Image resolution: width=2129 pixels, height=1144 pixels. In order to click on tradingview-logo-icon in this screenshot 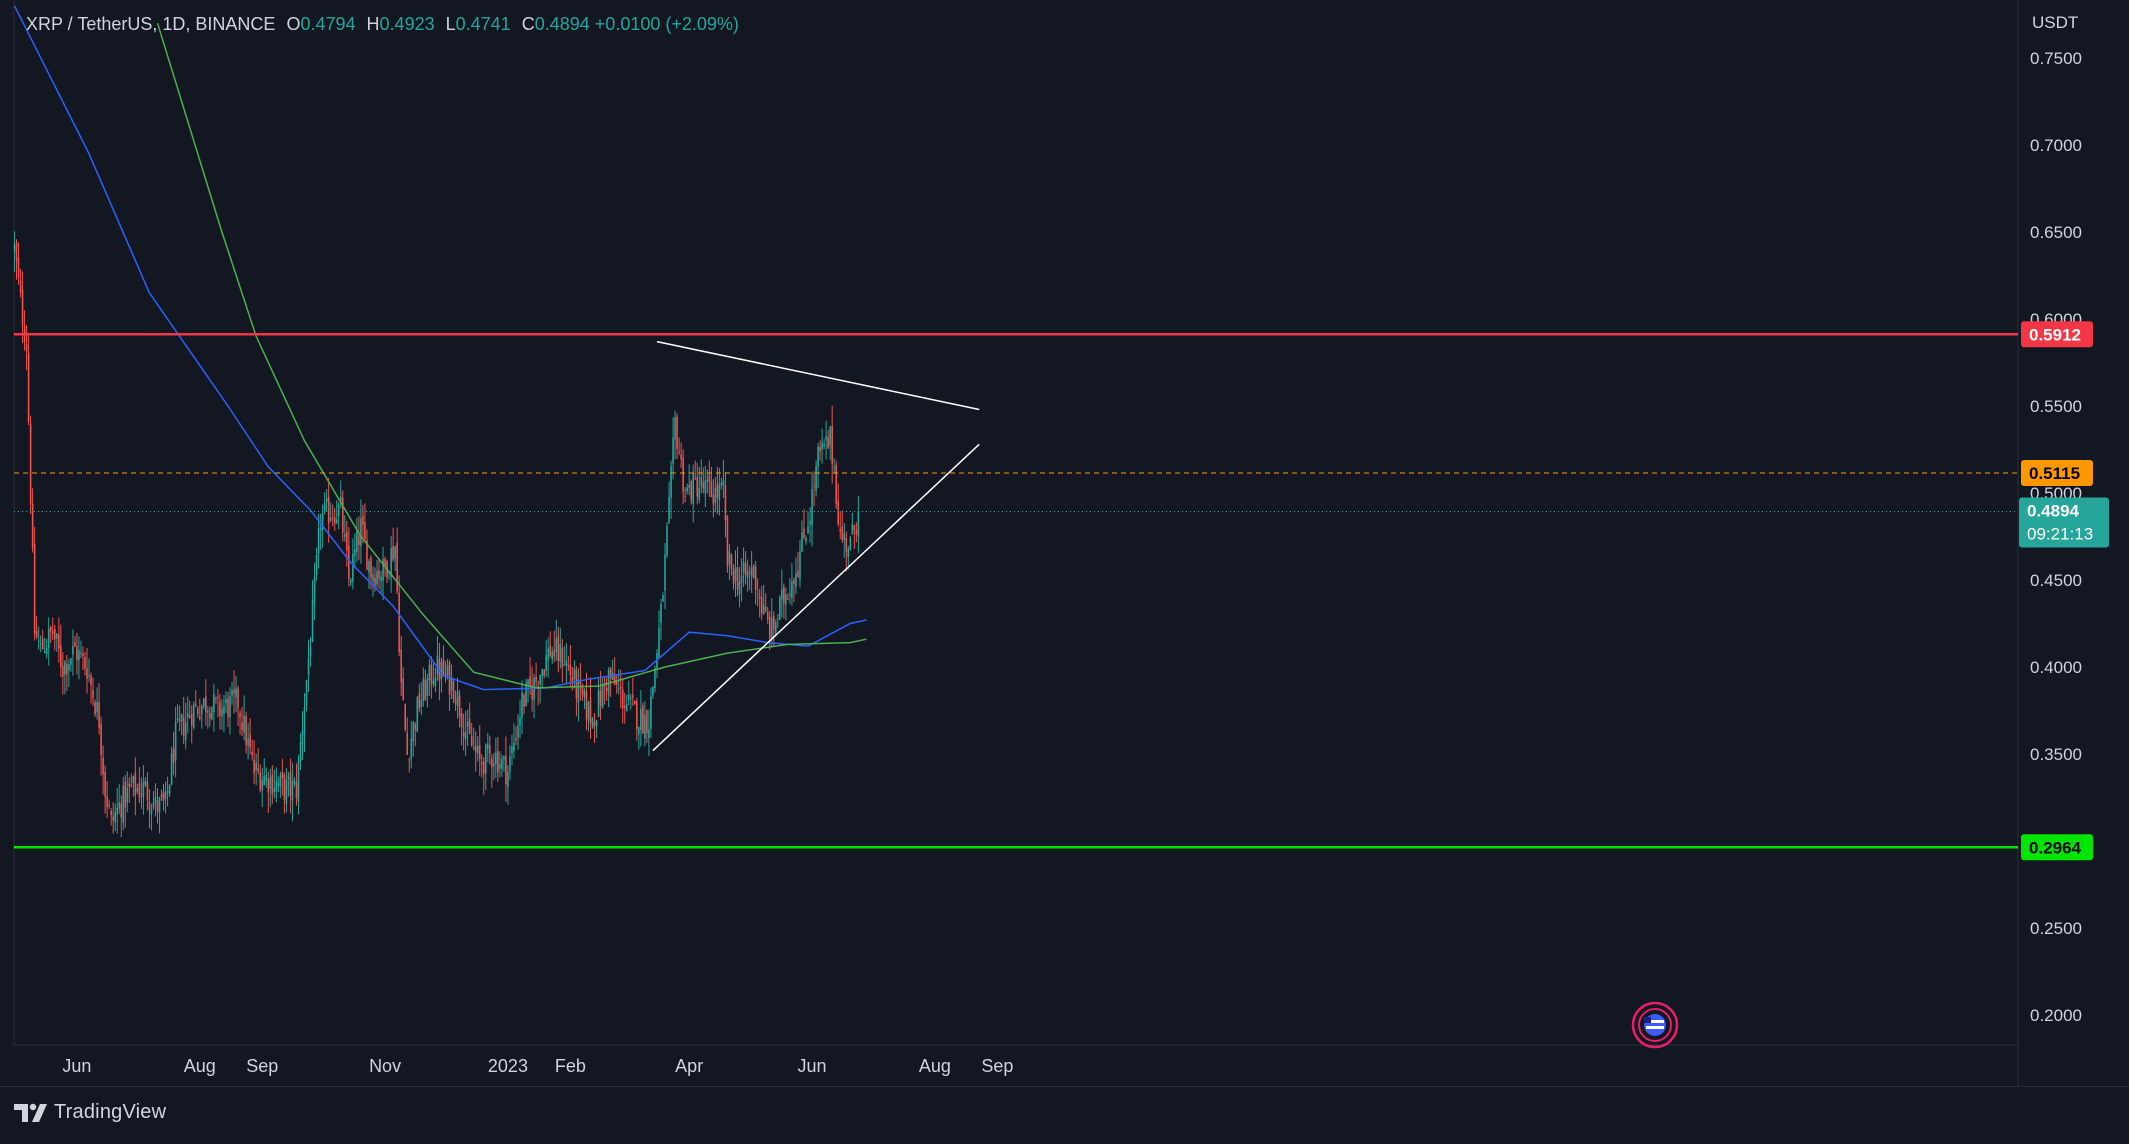, I will do `click(30, 1112)`.